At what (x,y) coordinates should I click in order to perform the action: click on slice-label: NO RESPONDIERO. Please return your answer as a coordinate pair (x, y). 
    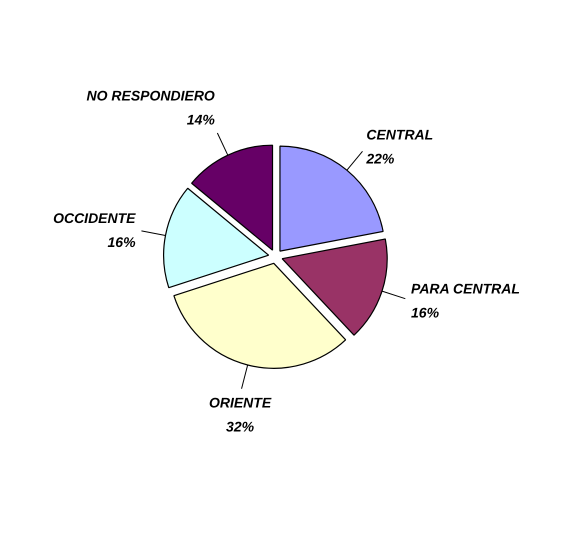
    Looking at the image, I should click on (150, 96).